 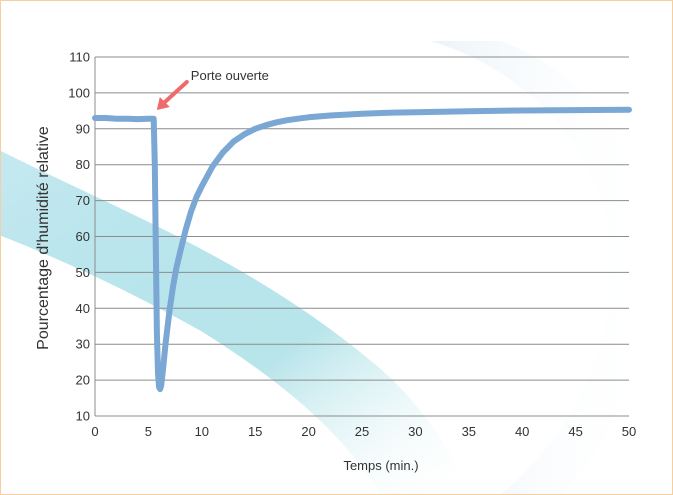 I want to click on y-tick-label: 110, so click(x=79, y=57).